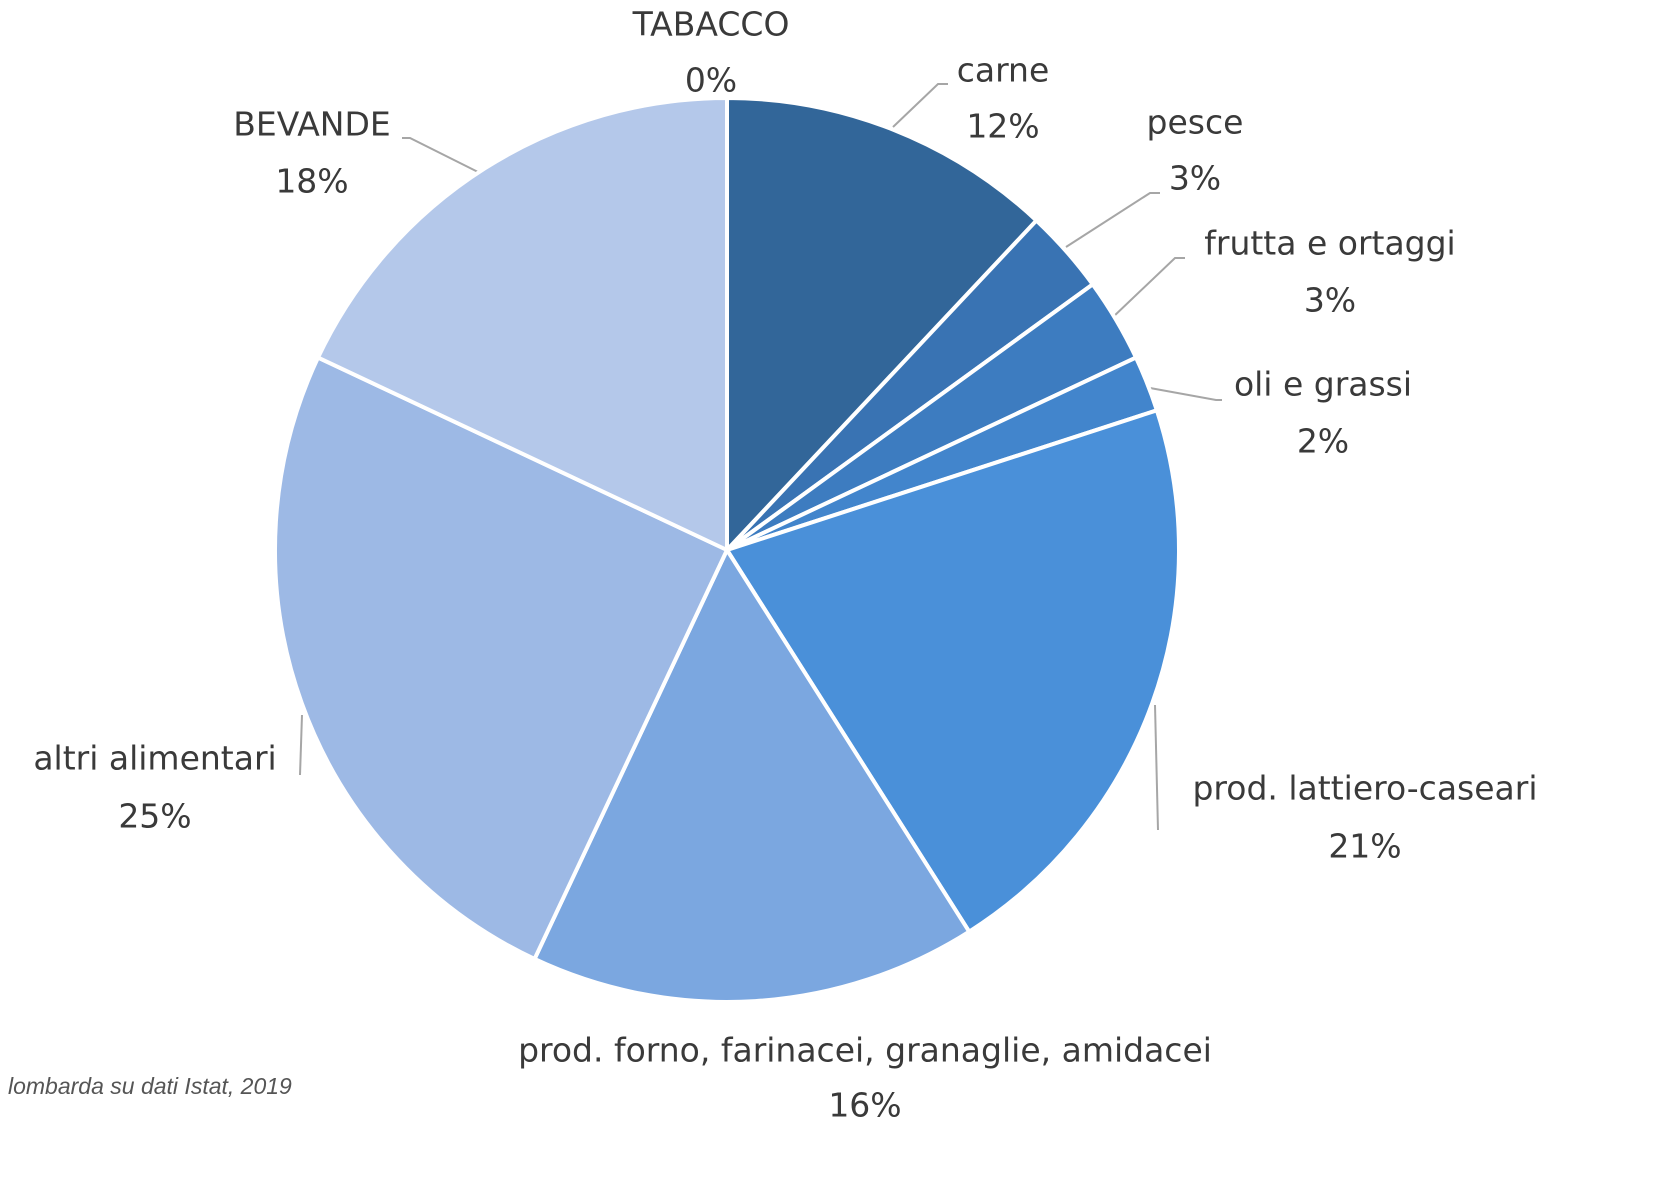 The image size is (1660, 1186). I want to click on source-note: lombarda su dati Istat, 2019, so click(150, 1086).